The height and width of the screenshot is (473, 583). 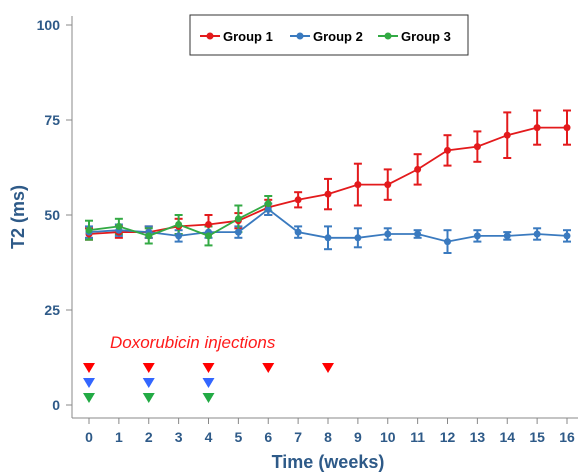 What do you see at coordinates (52, 120) in the screenshot?
I see `y-tick-label-75: 75` at bounding box center [52, 120].